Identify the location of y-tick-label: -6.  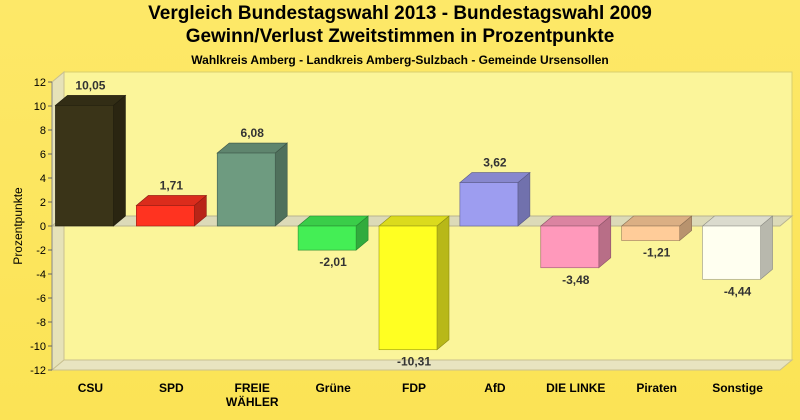
(41, 299).